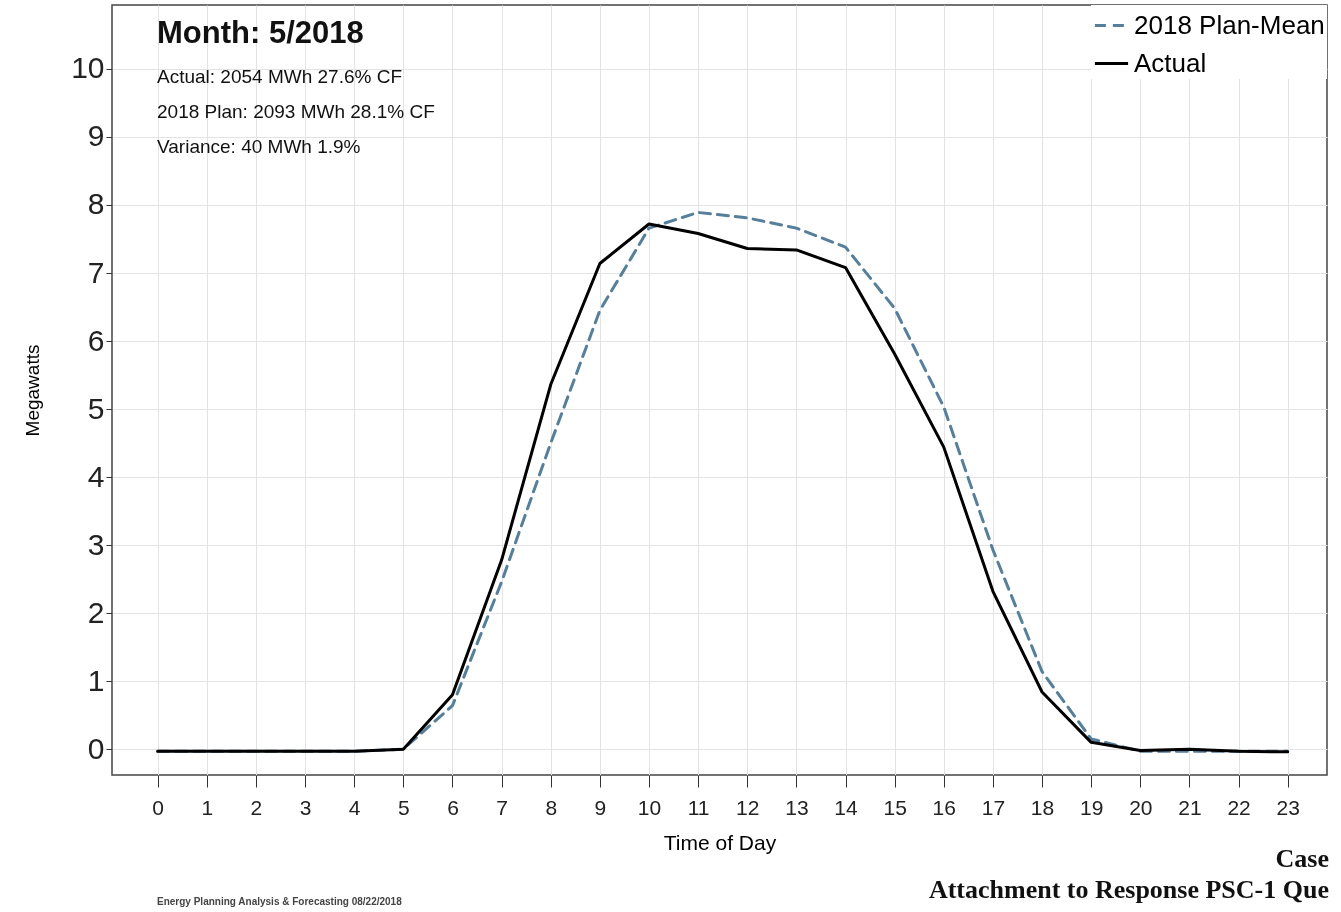 This screenshot has height=912, width=1341. I want to click on x-tick-label: 15, so click(895, 807).